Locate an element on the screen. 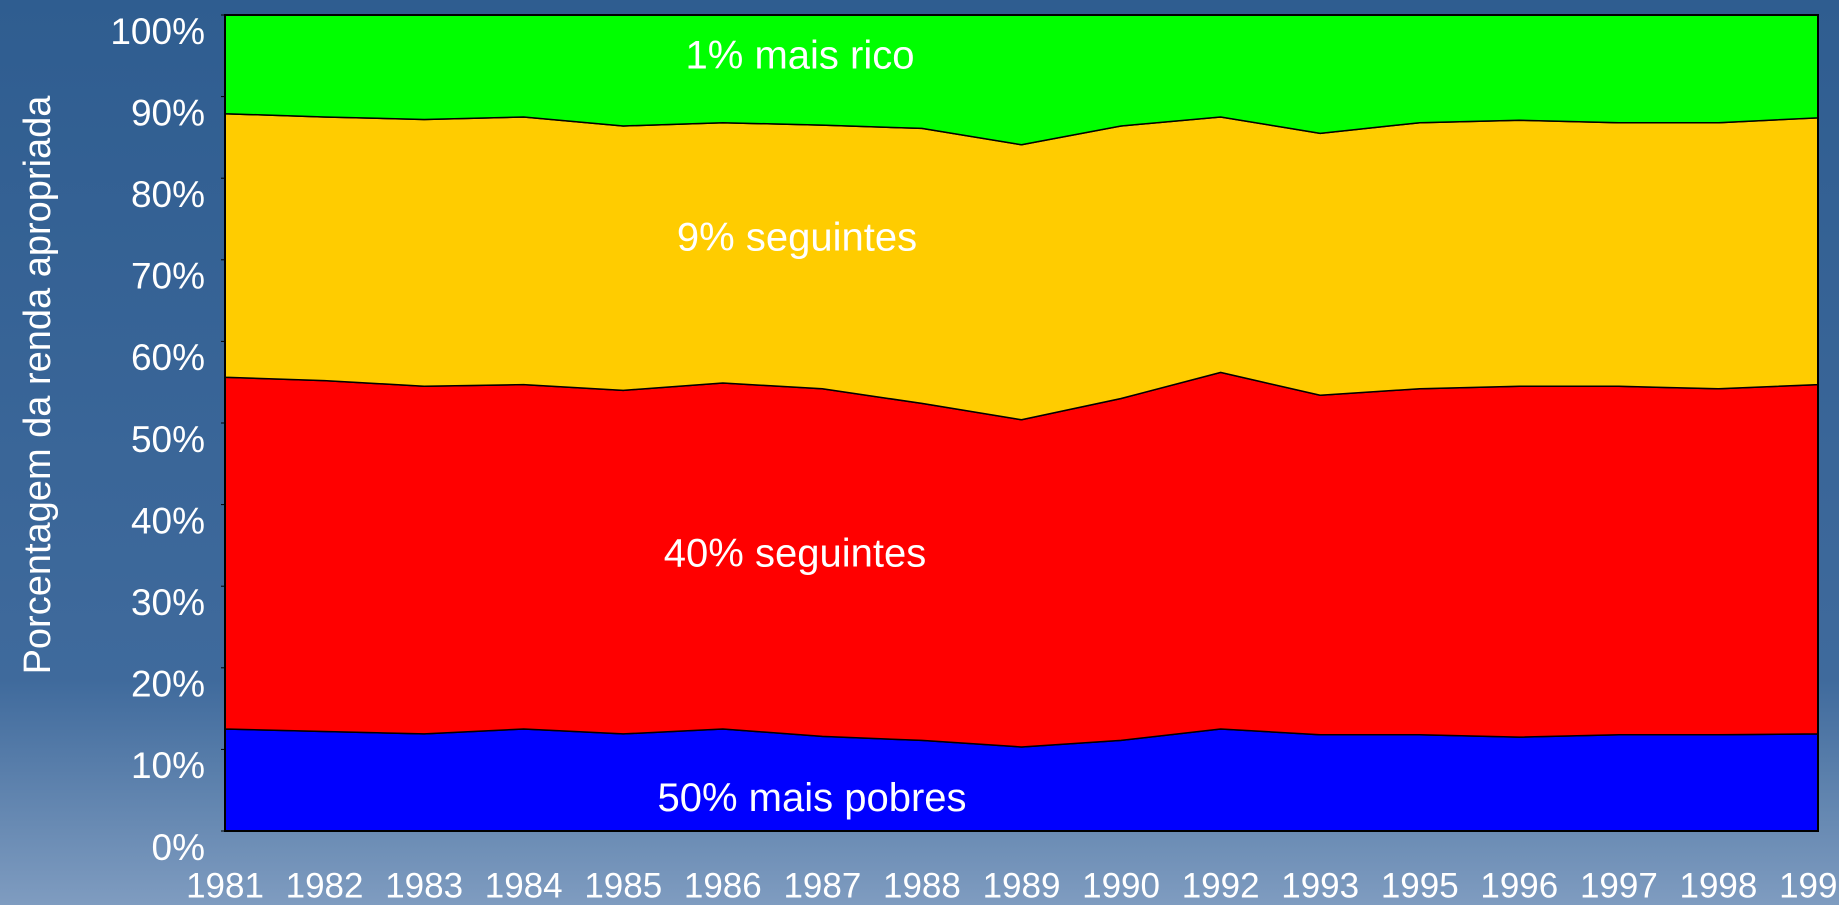 This screenshot has height=905, width=1839. y-tick-label: 90% is located at coordinates (168, 112).